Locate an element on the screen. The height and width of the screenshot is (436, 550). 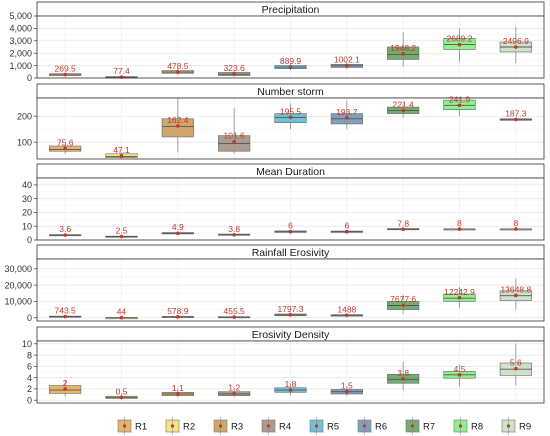
box-R5: 6 is located at coordinates (290, 227).